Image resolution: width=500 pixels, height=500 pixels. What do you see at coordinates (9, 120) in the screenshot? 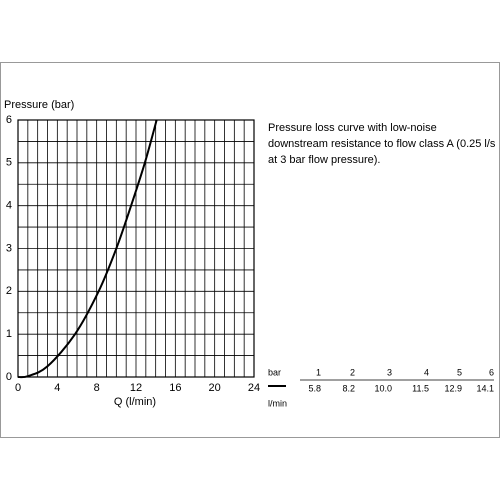
I see `y-tick-label: 6` at bounding box center [9, 120].